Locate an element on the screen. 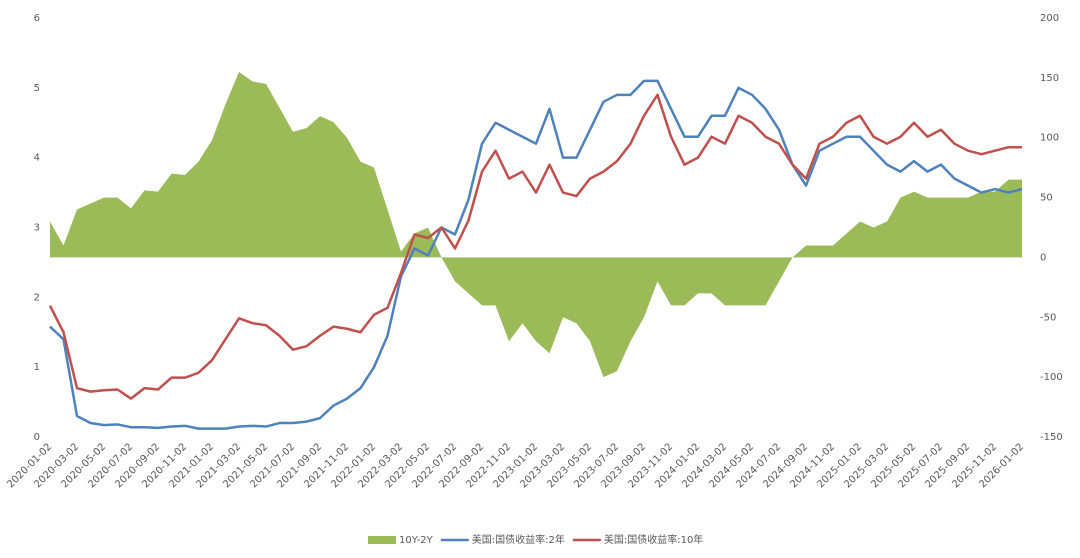 This screenshot has width=1080, height=558. legend-label: 美国:国债收益率:2年 is located at coordinates (518, 539).